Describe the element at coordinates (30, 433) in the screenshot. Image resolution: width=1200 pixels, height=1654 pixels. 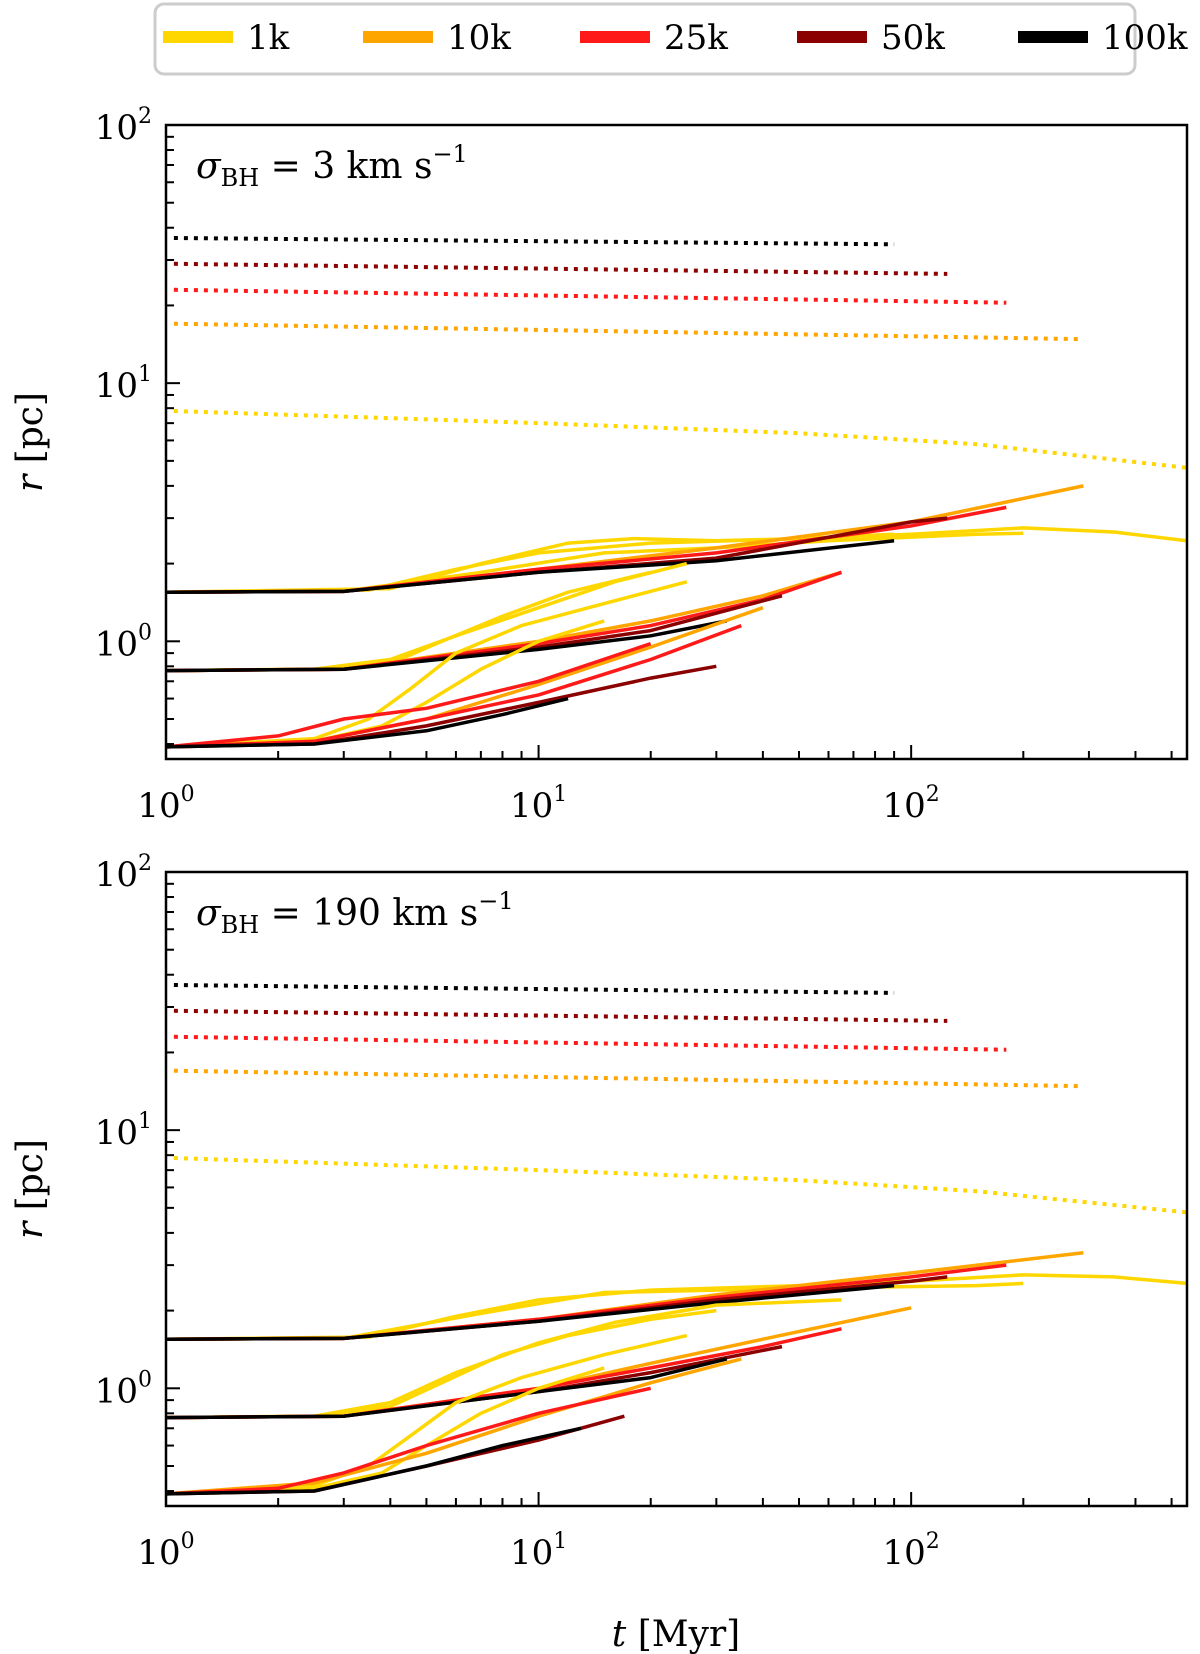
I see `ylabel-unit: [pc]` at that location.